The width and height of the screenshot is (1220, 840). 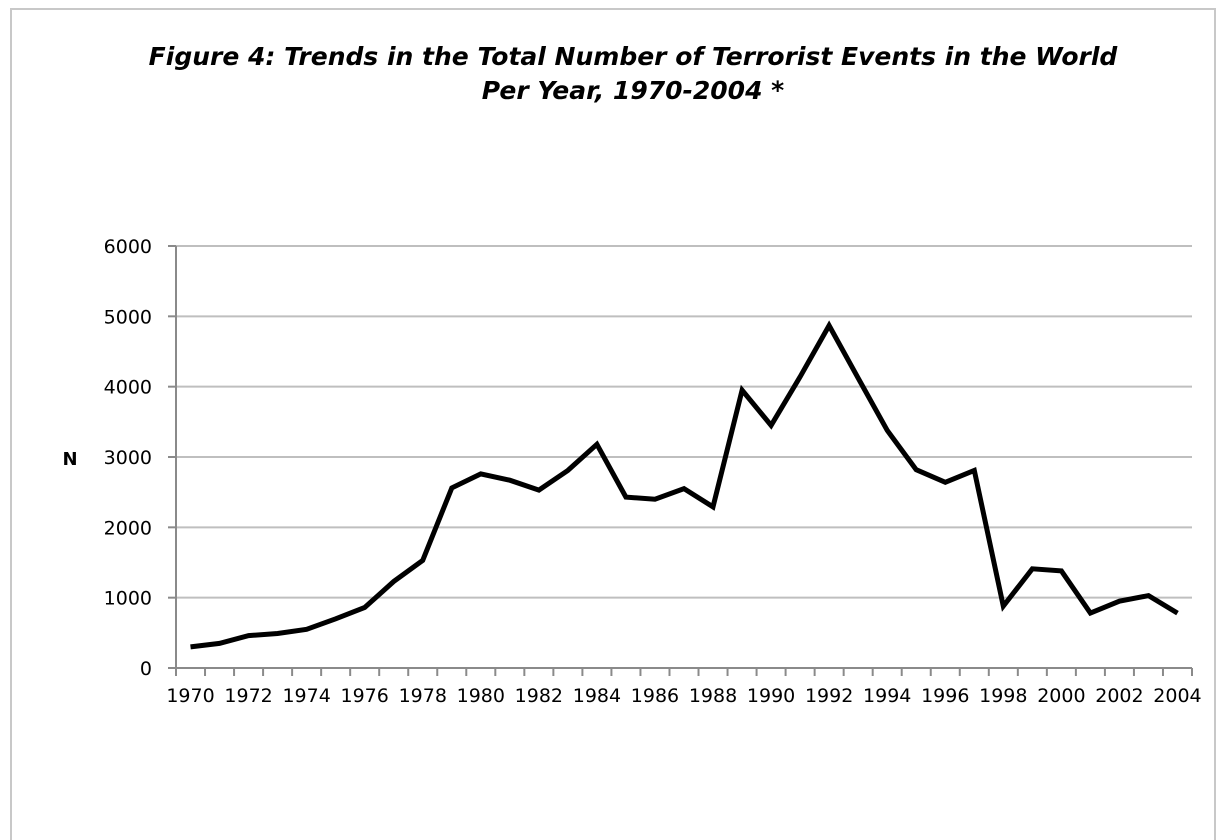 I want to click on x-tick-label: 2002, so click(x=1119, y=696).